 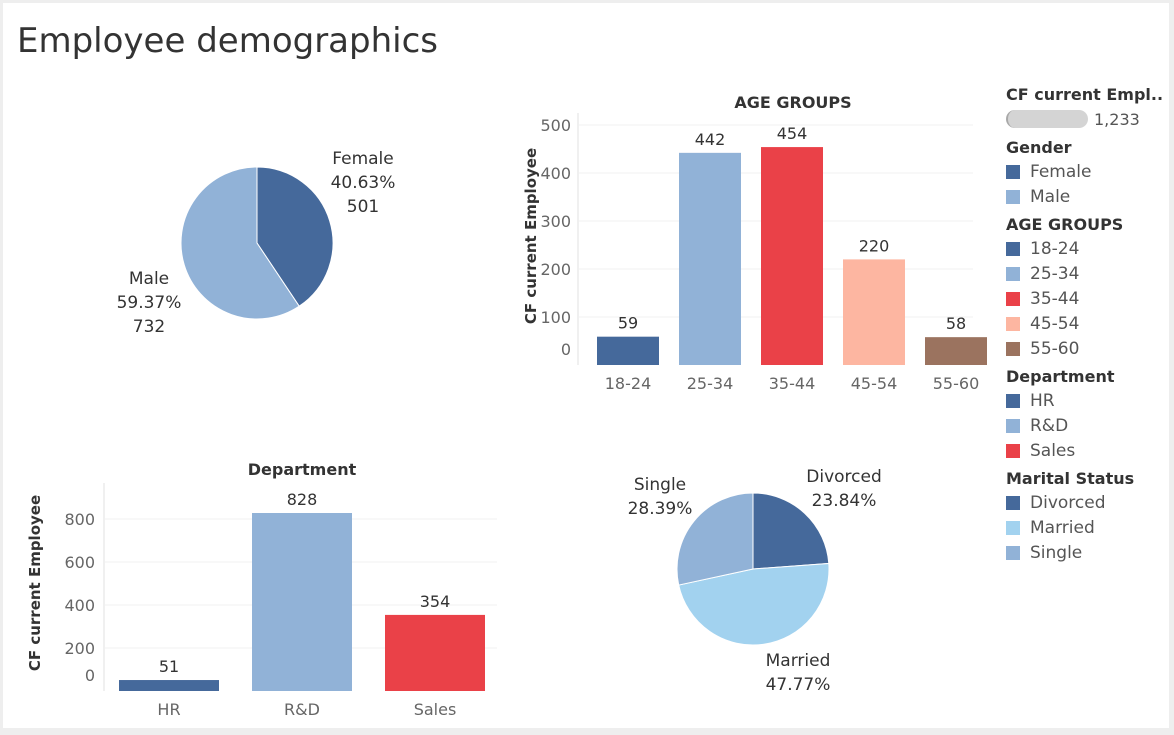 What do you see at coordinates (169, 685) in the screenshot?
I see `bar-hr` at bounding box center [169, 685].